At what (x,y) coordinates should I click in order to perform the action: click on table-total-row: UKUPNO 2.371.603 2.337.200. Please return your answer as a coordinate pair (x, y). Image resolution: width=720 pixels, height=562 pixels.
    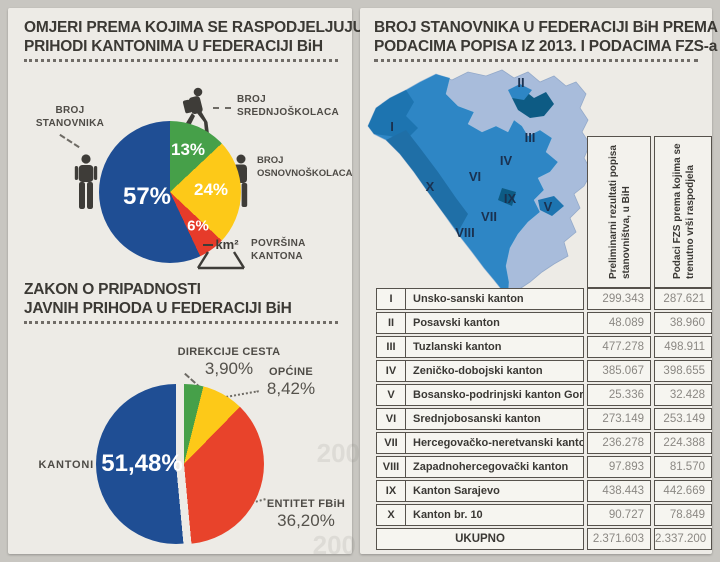
    Looking at the image, I should click on (544, 539).